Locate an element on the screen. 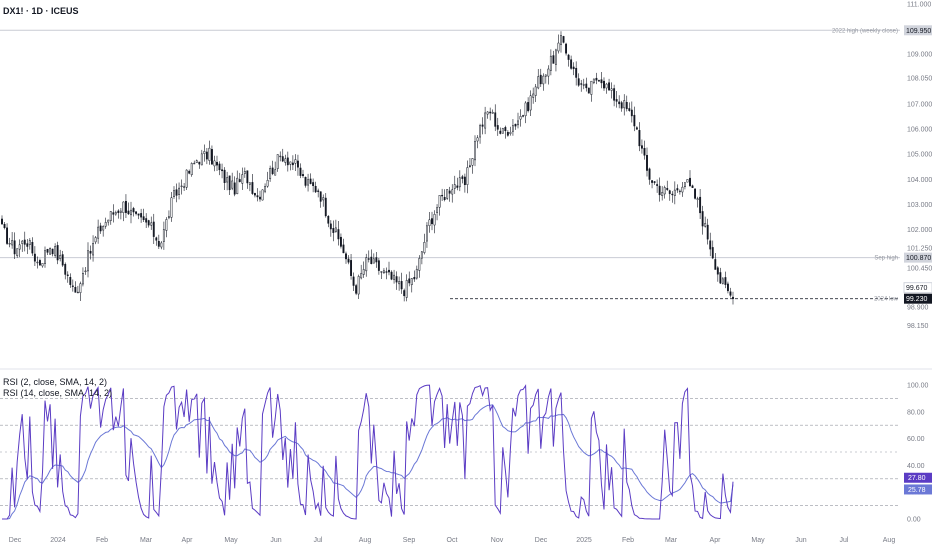 This screenshot has width=932, height=550. x-axis-tick-label: Dec is located at coordinates (15, 540).